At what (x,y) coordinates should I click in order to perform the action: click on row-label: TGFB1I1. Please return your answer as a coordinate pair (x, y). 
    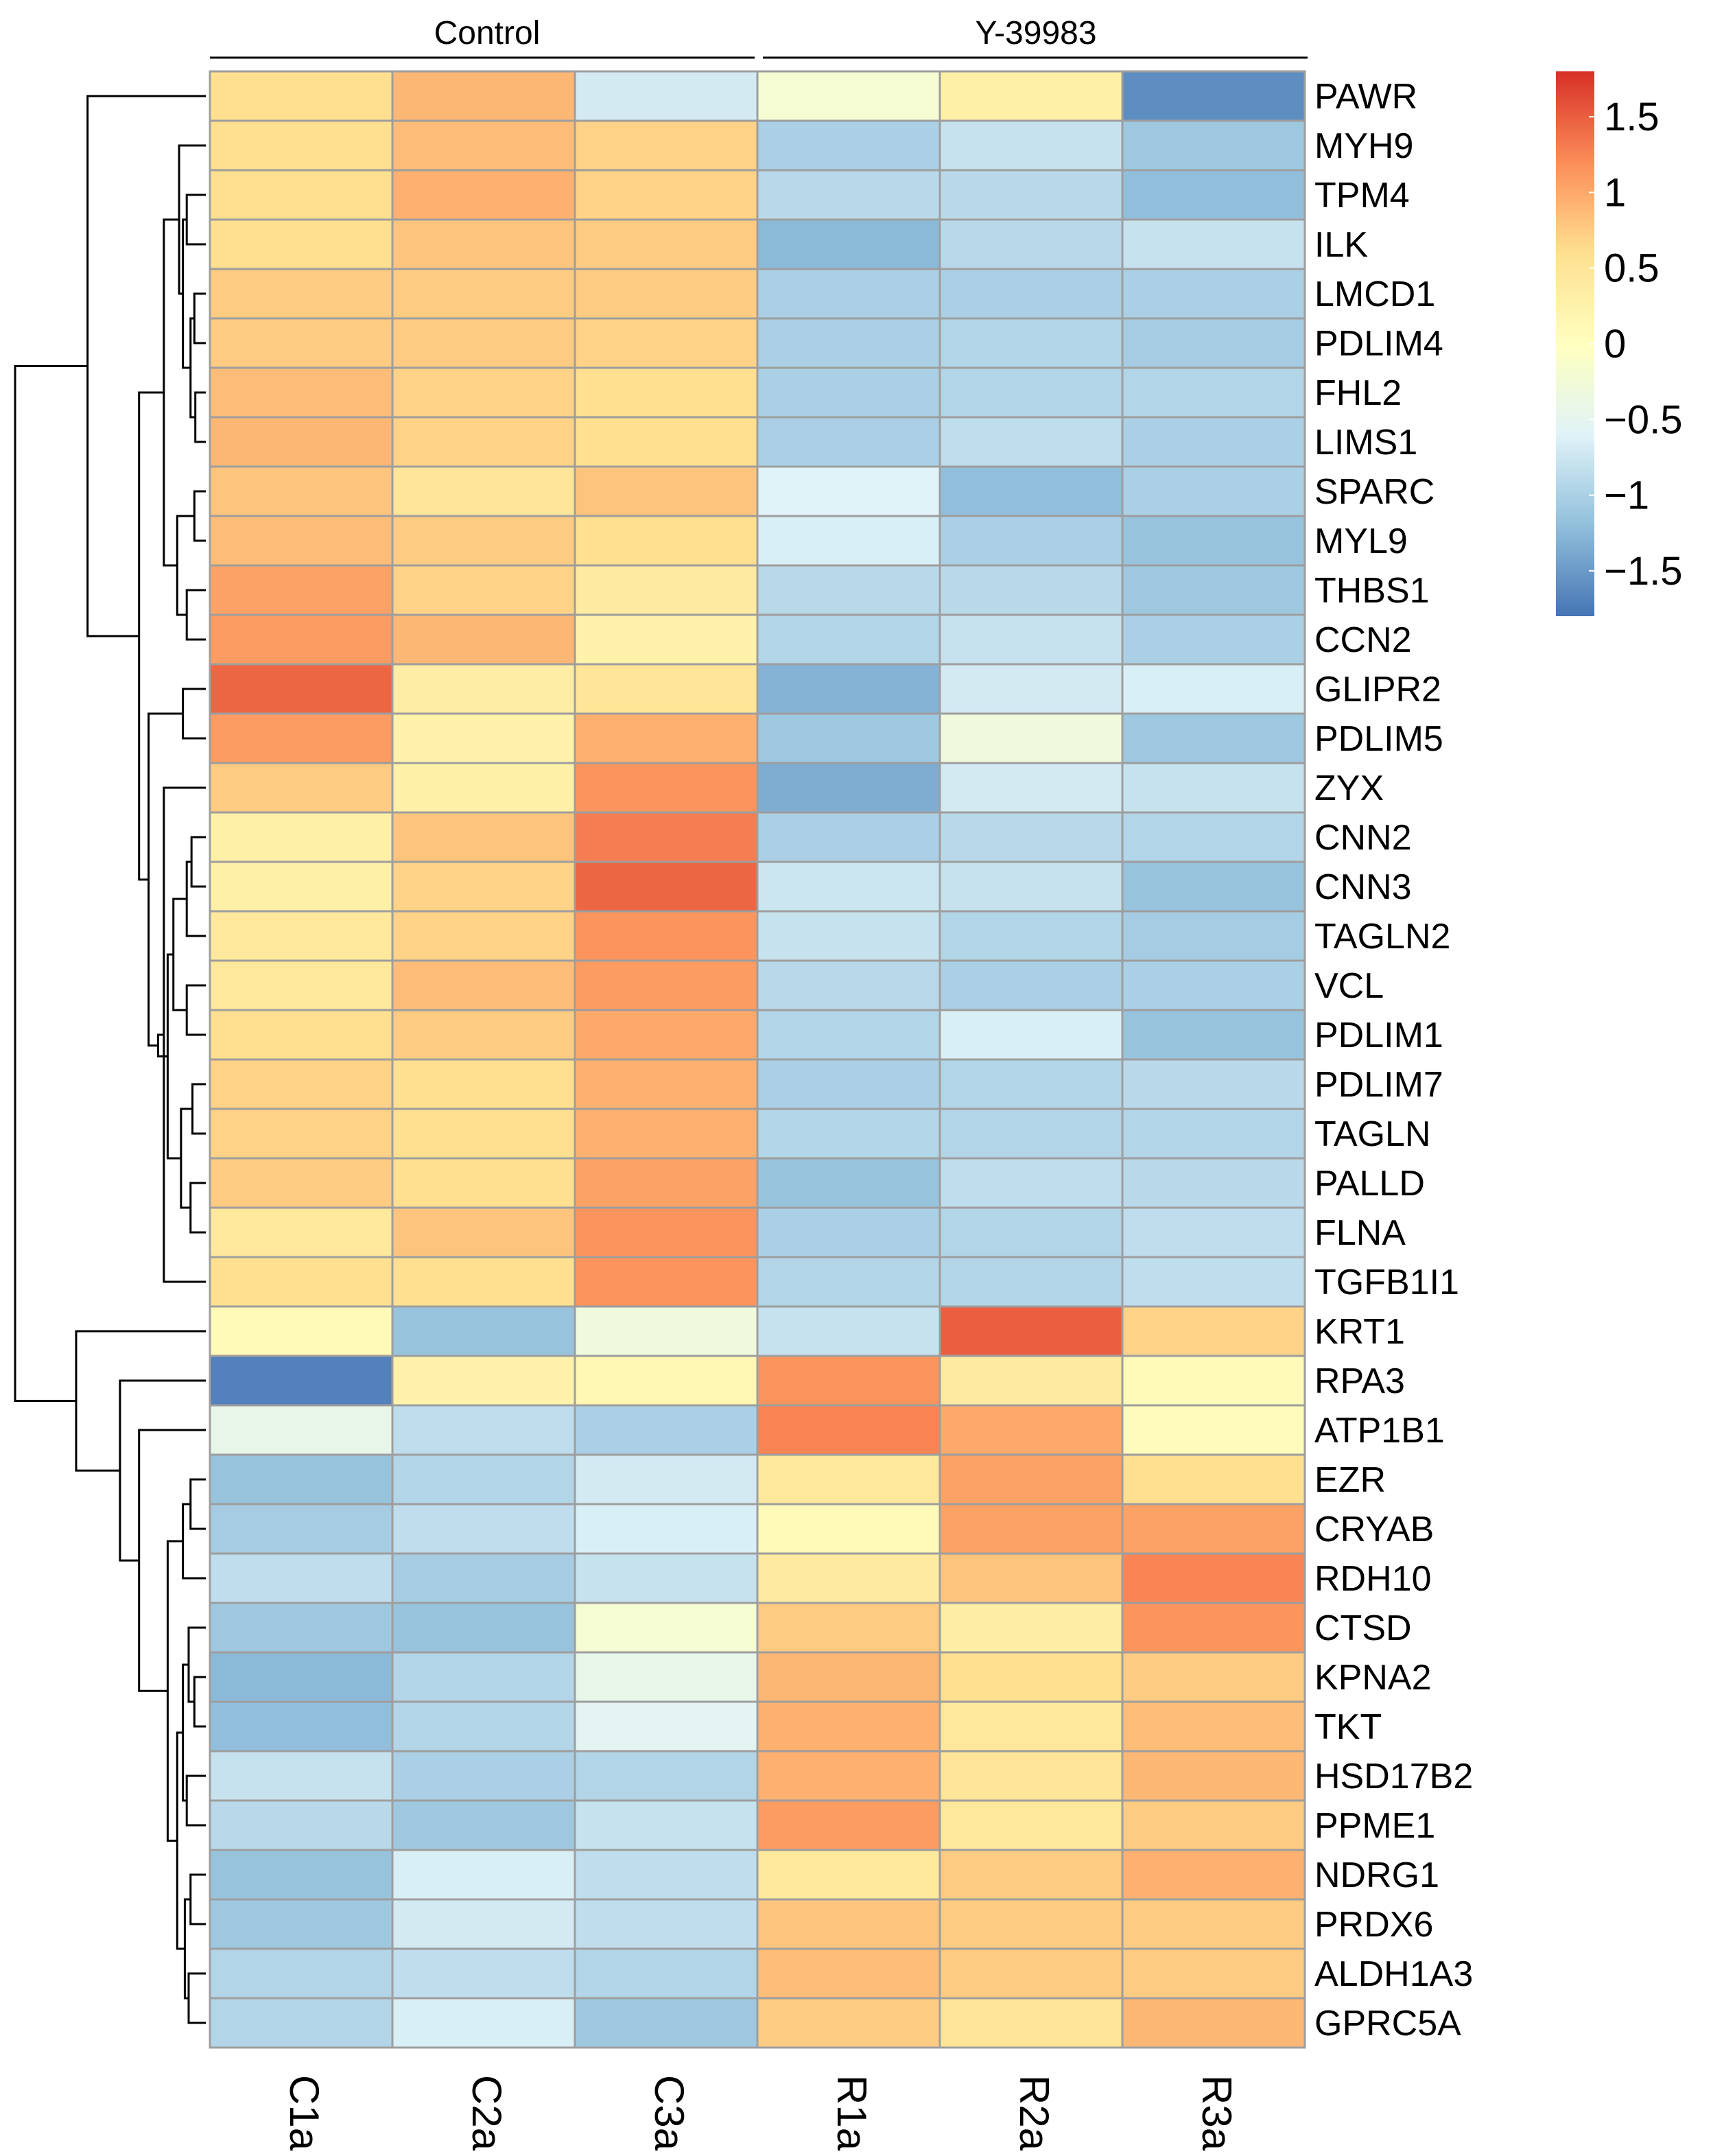
    Looking at the image, I should click on (1386, 1282).